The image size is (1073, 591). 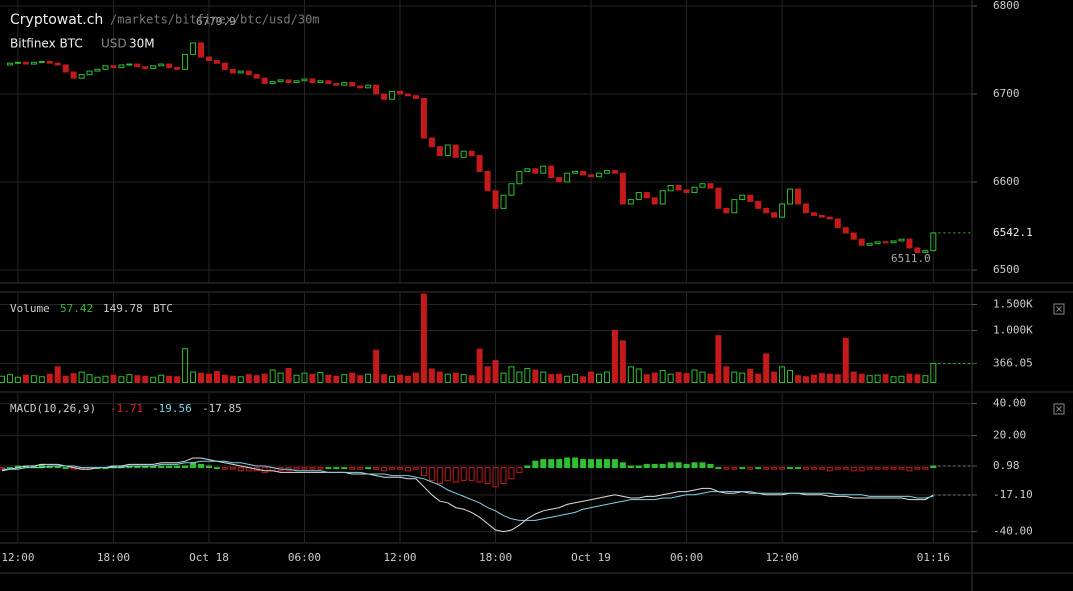 What do you see at coordinates (1009, 435) in the screenshot?
I see `y-tick-label: 20.00` at bounding box center [1009, 435].